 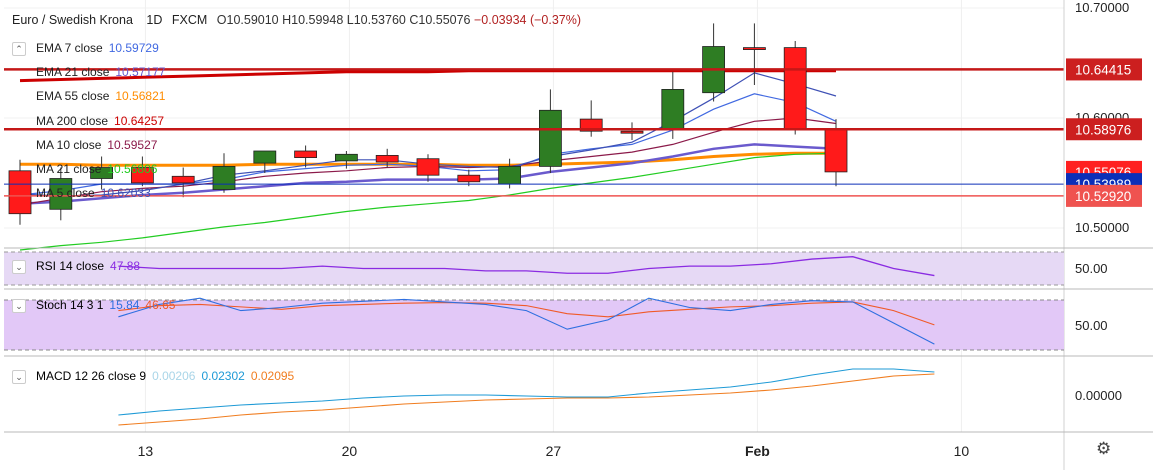 What do you see at coordinates (313, 20) in the screenshot?
I see `high-value: H10.59948` at bounding box center [313, 20].